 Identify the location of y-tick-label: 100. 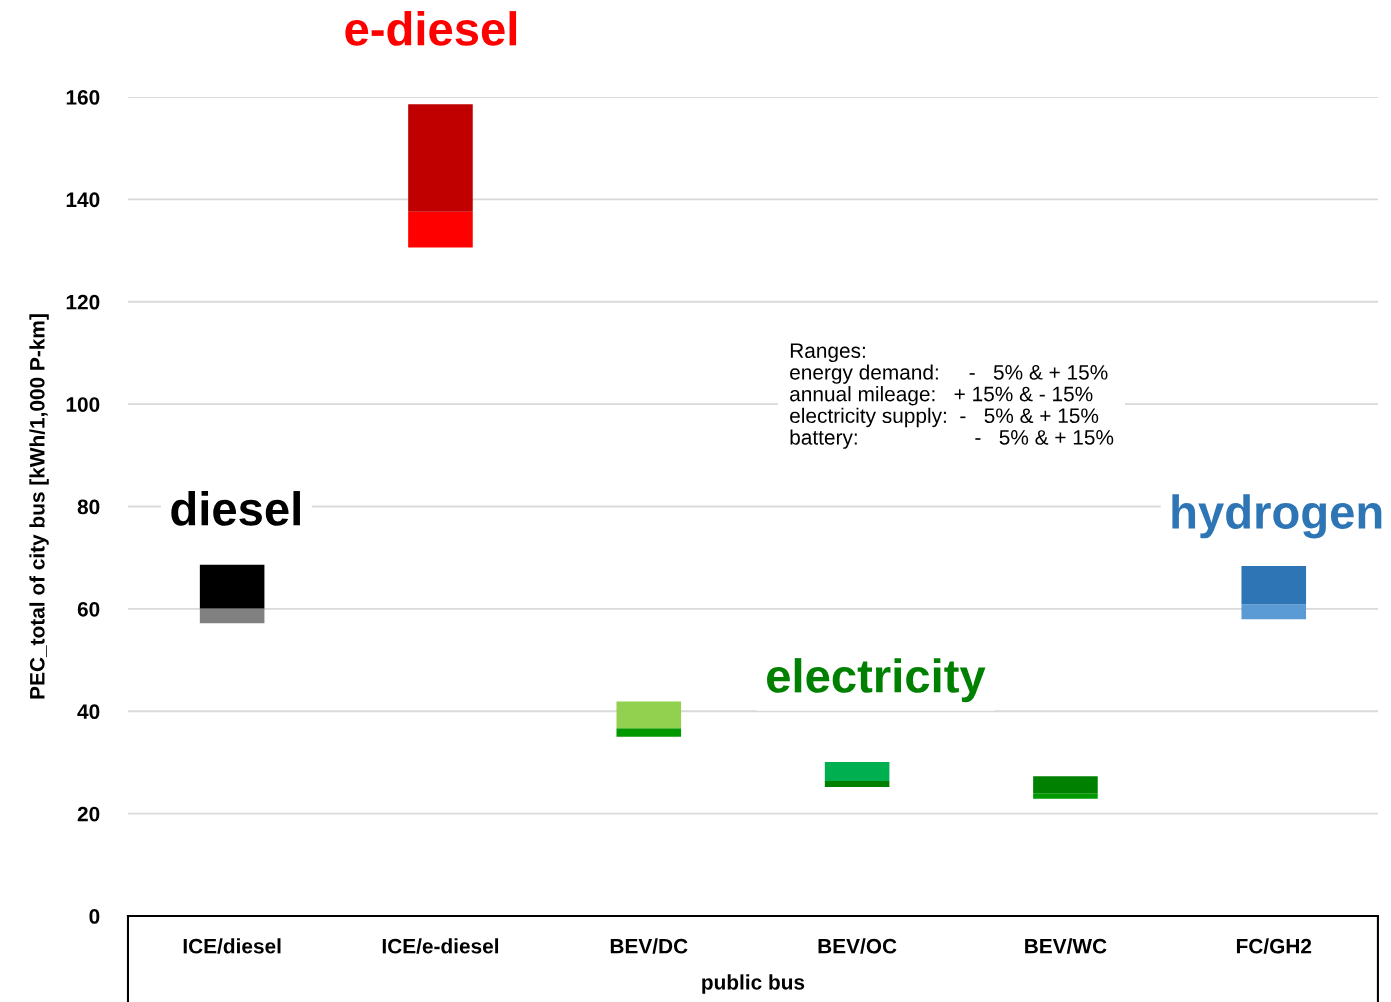
(83, 404).